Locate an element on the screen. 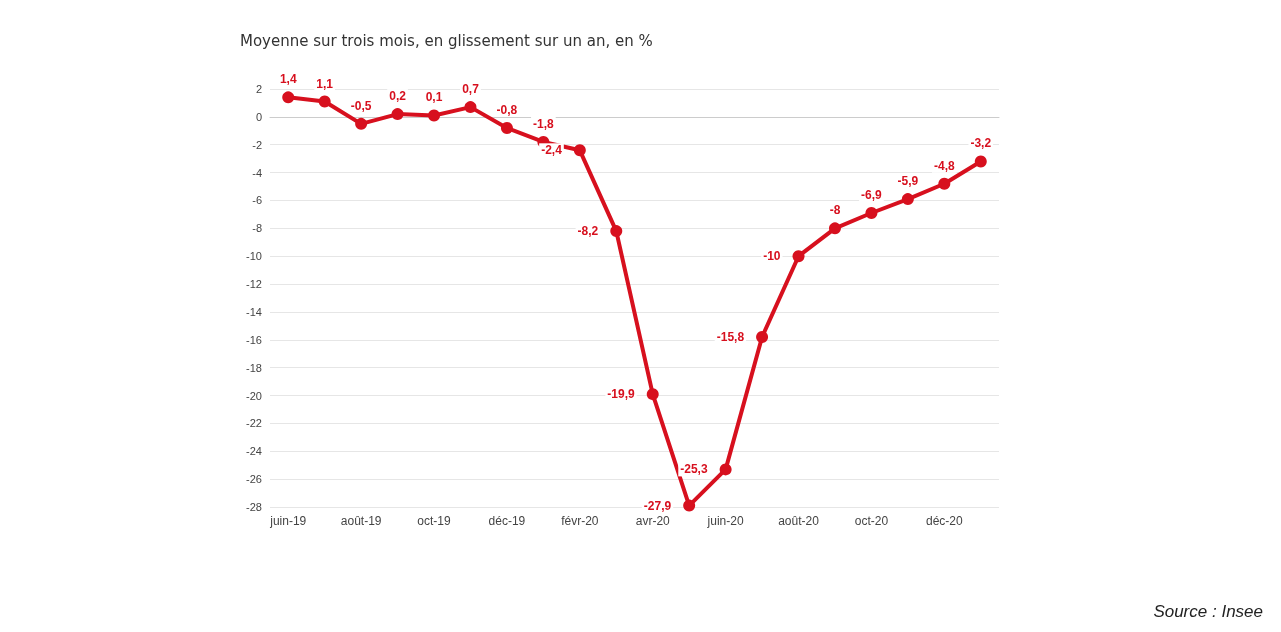  data-label: 1,4 is located at coordinates (288, 79).